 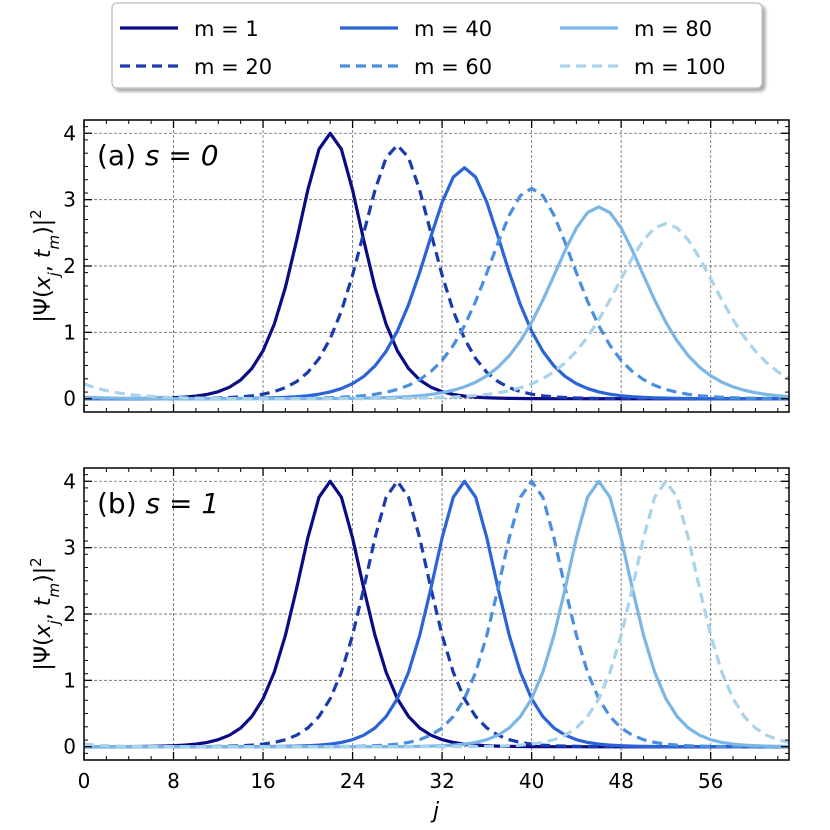 I want to click on legend-label: m = 20, so click(x=233, y=67).